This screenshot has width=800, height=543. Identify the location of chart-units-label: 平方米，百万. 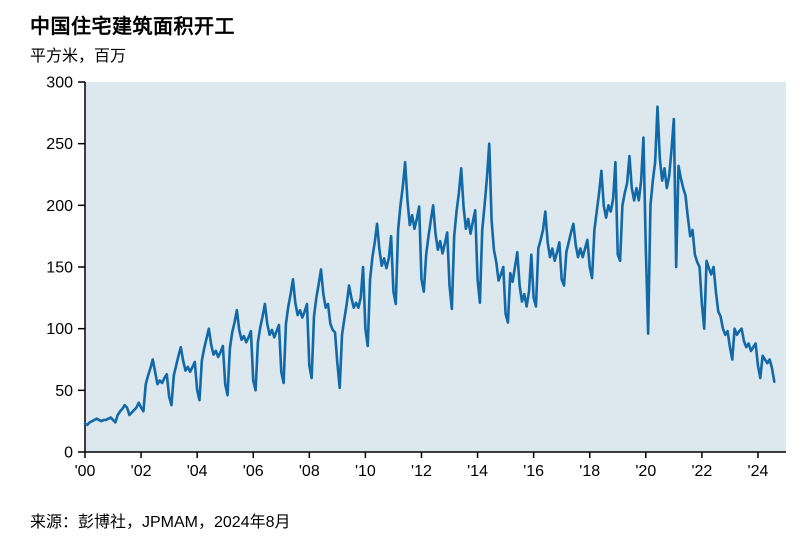
(78, 56).